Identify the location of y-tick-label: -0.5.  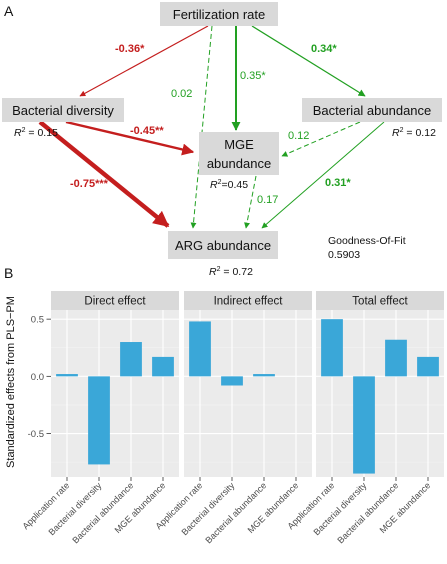
(36, 434).